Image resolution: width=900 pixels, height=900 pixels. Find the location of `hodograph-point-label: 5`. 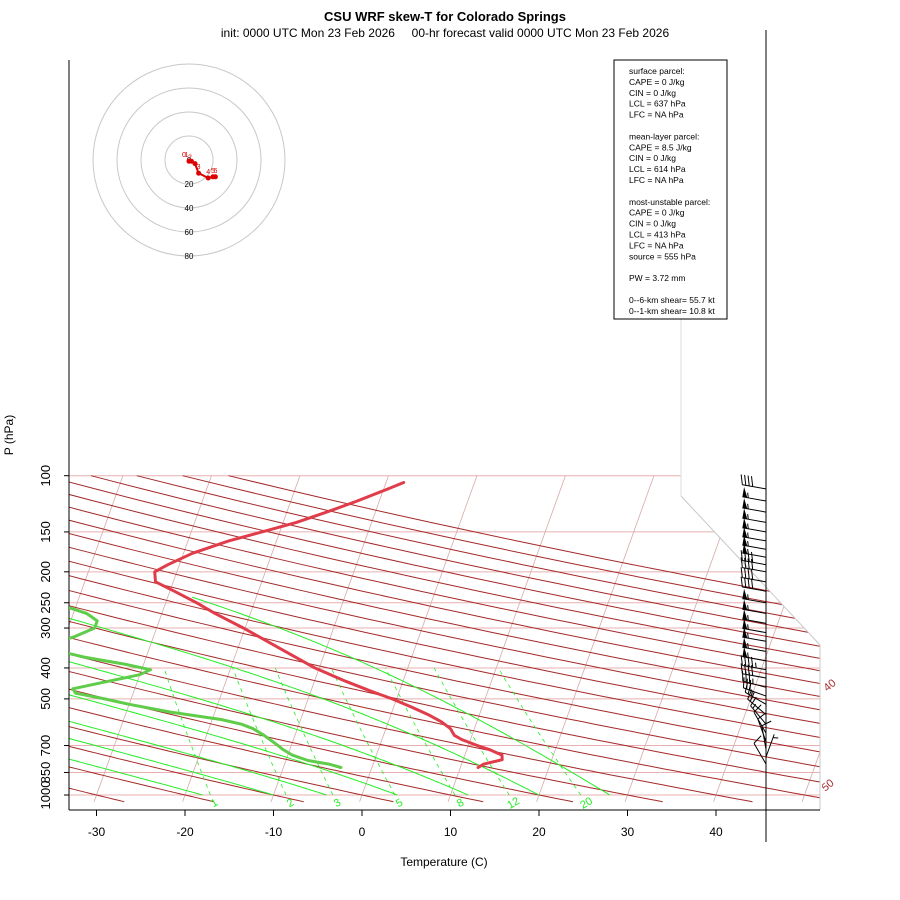

hodograph-point-label: 5 is located at coordinates (213, 171).